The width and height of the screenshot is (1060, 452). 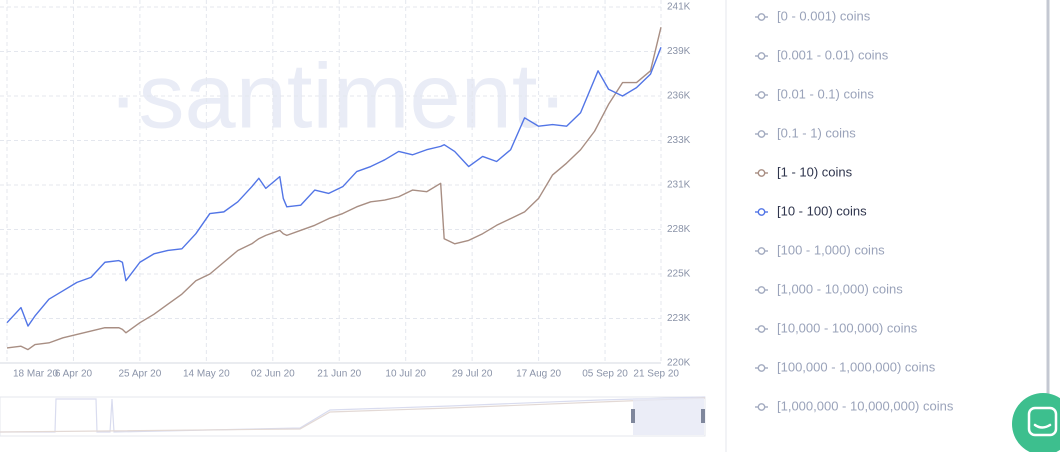 What do you see at coordinates (865, 405) in the screenshot?
I see `legend-label: [1,000,000 - 10,000,000) coins` at bounding box center [865, 405].